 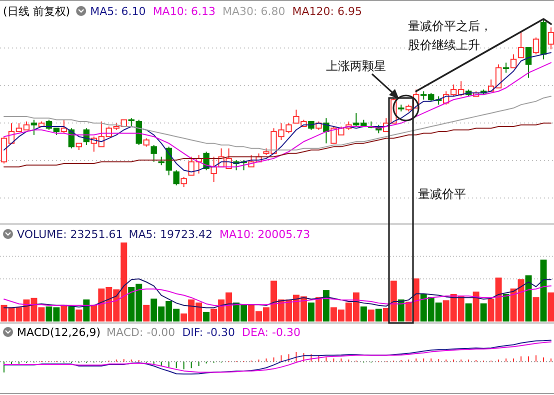 I want to click on text: DIF: -0.30, so click(x=209, y=332).